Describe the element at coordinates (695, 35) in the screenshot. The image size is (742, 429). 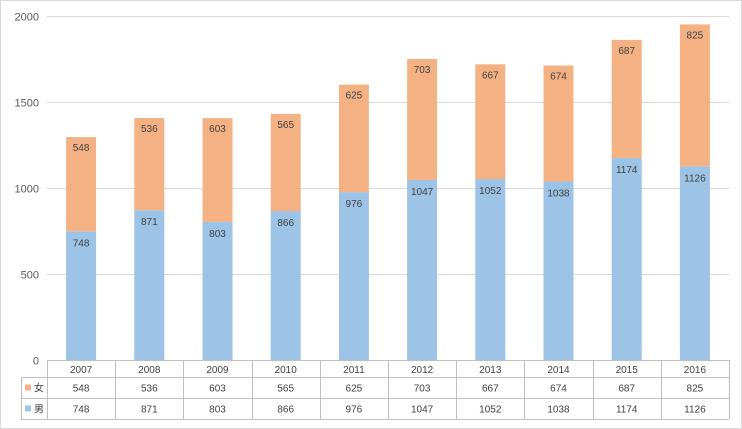
I see `label-female-2016: 825` at that location.